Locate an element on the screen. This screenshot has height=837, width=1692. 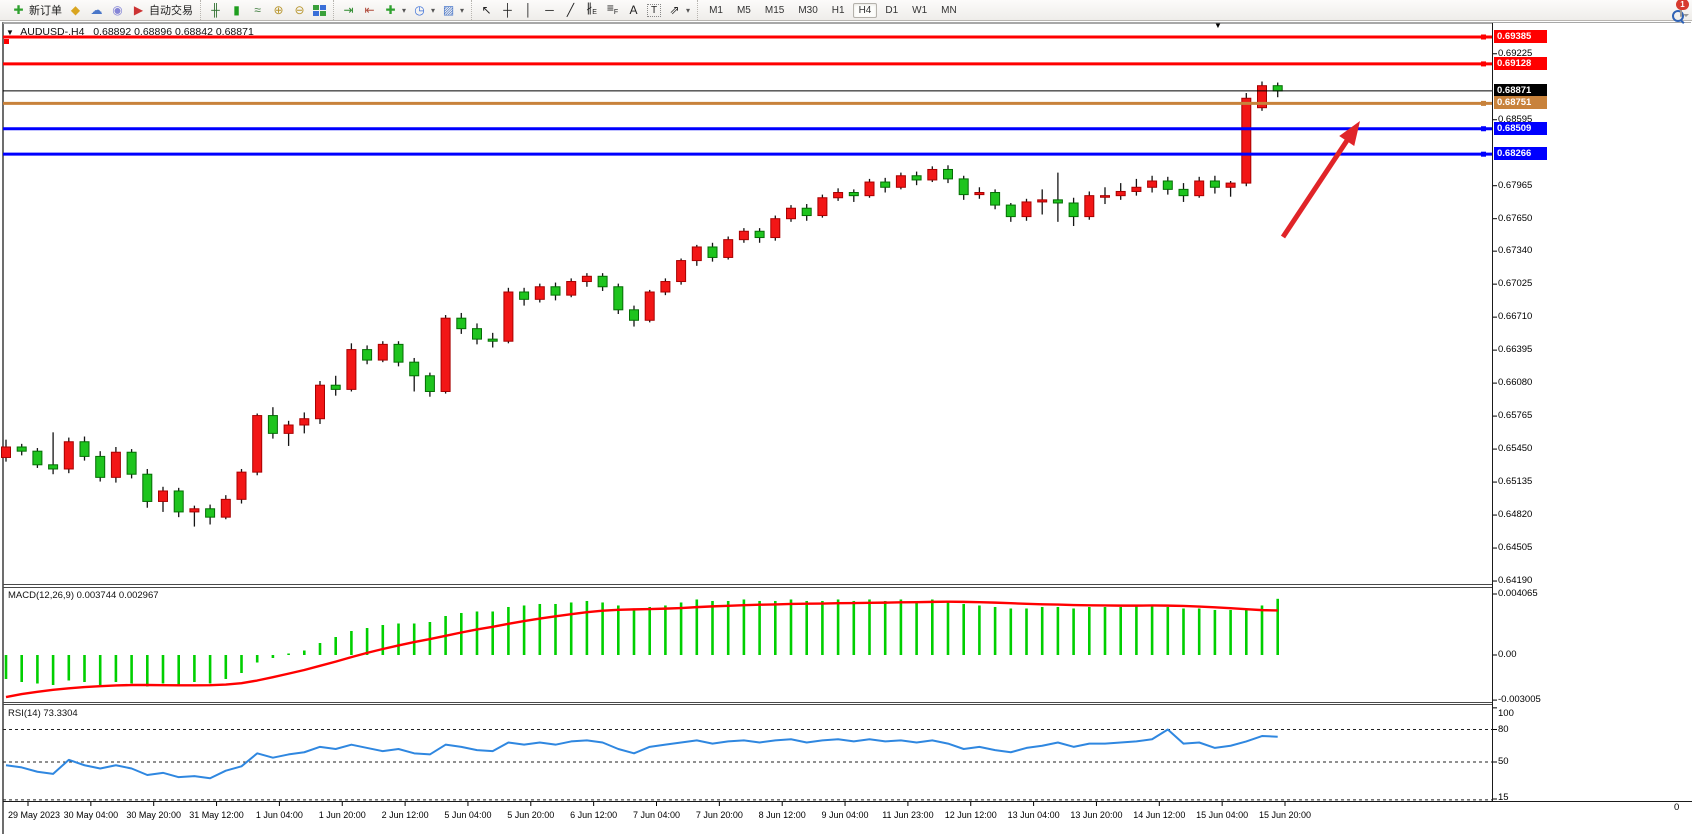
timeframe-D1: D1 is located at coordinates (892, 10).